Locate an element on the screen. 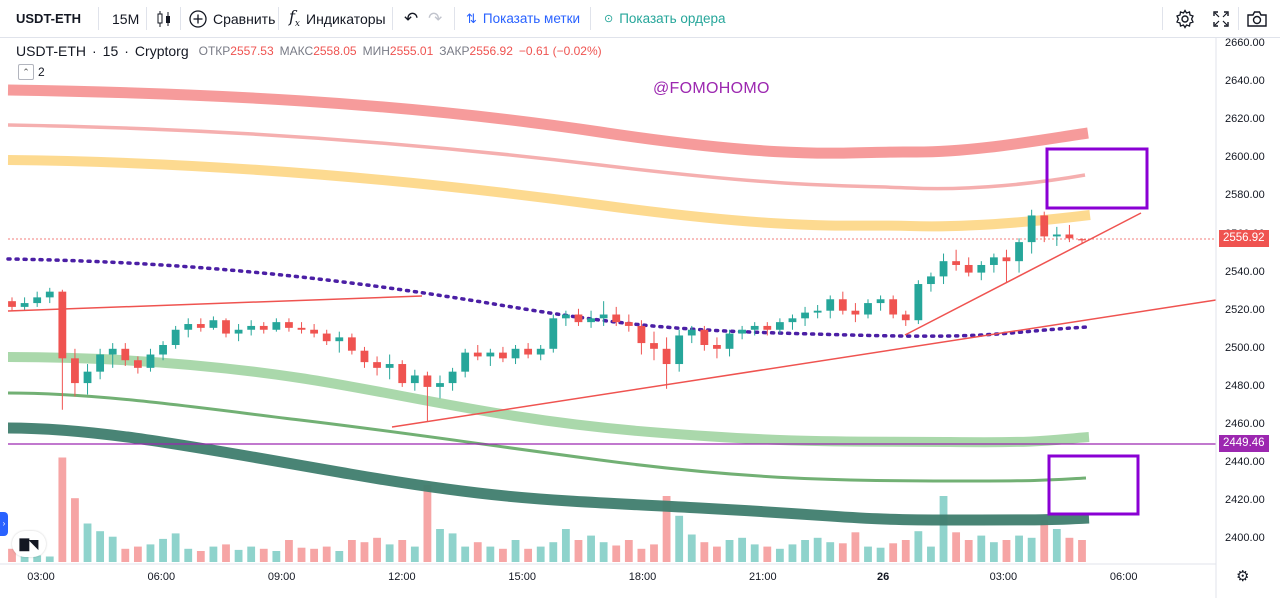 The width and height of the screenshot is (1280, 598). target-box-lower is located at coordinates (1093, 485).